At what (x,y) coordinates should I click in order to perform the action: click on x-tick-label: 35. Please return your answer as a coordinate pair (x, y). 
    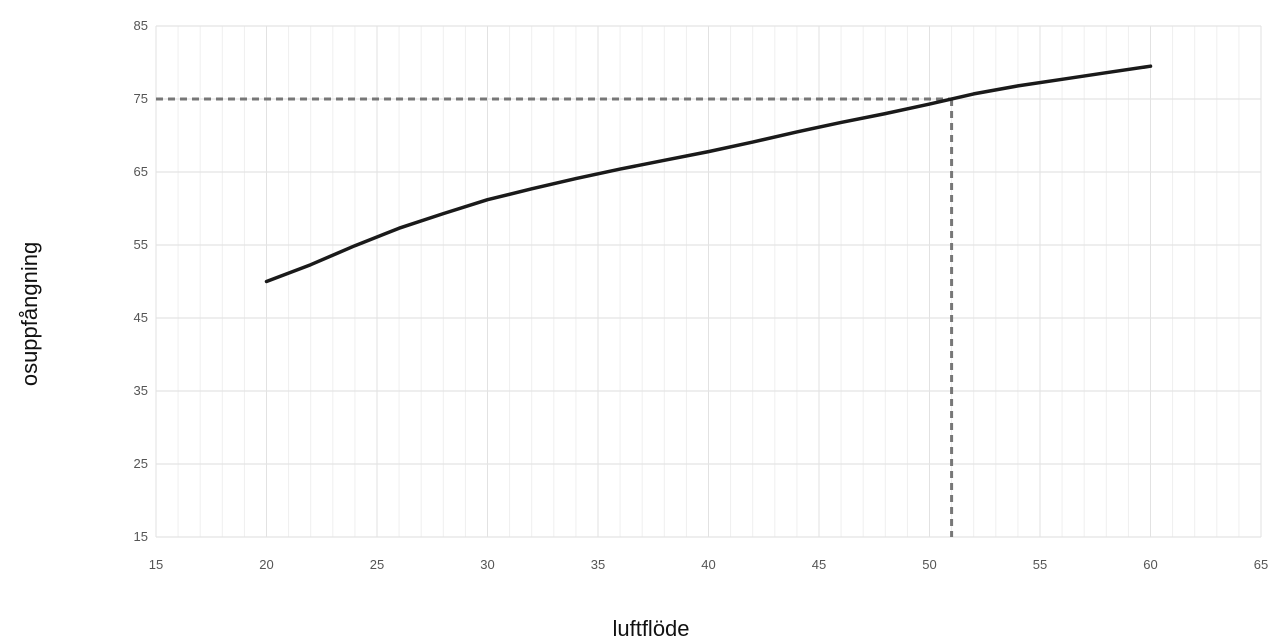
    Looking at the image, I should click on (598, 564).